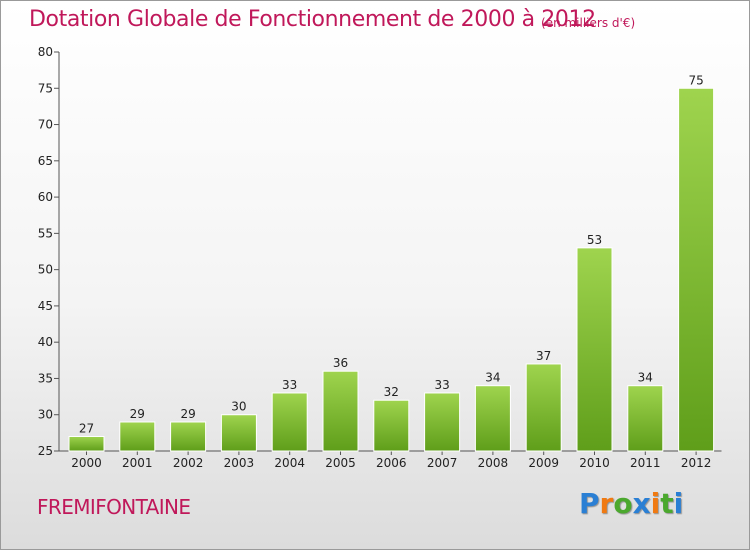 The image size is (750, 550). What do you see at coordinates (86, 428) in the screenshot?
I see `data-label: 27` at bounding box center [86, 428].